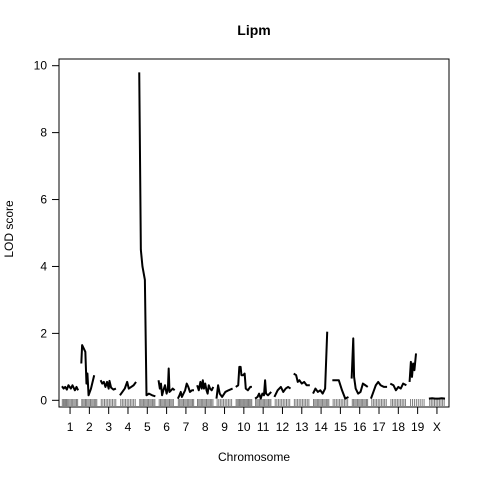  Describe the element at coordinates (43, 266) in the screenshot. I see `y-tick-label: 4` at that location.